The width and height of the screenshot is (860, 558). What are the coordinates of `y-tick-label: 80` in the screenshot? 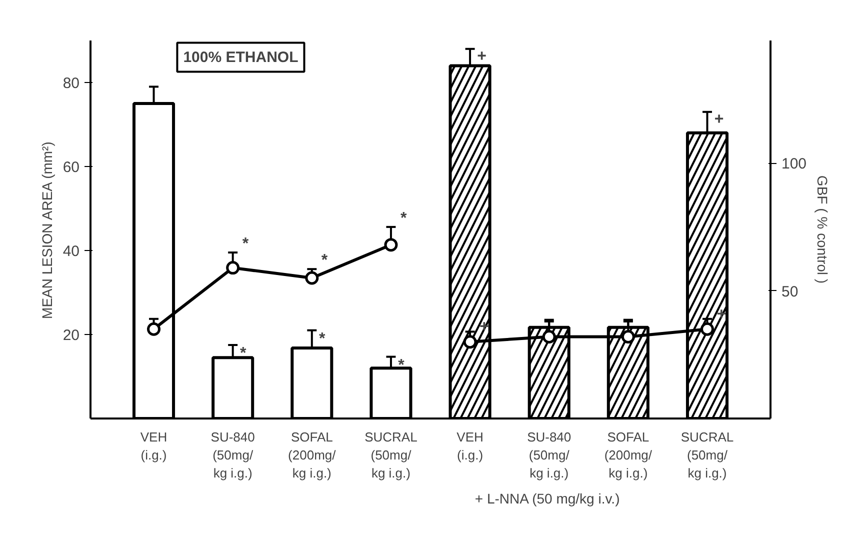 It's located at (71, 83).